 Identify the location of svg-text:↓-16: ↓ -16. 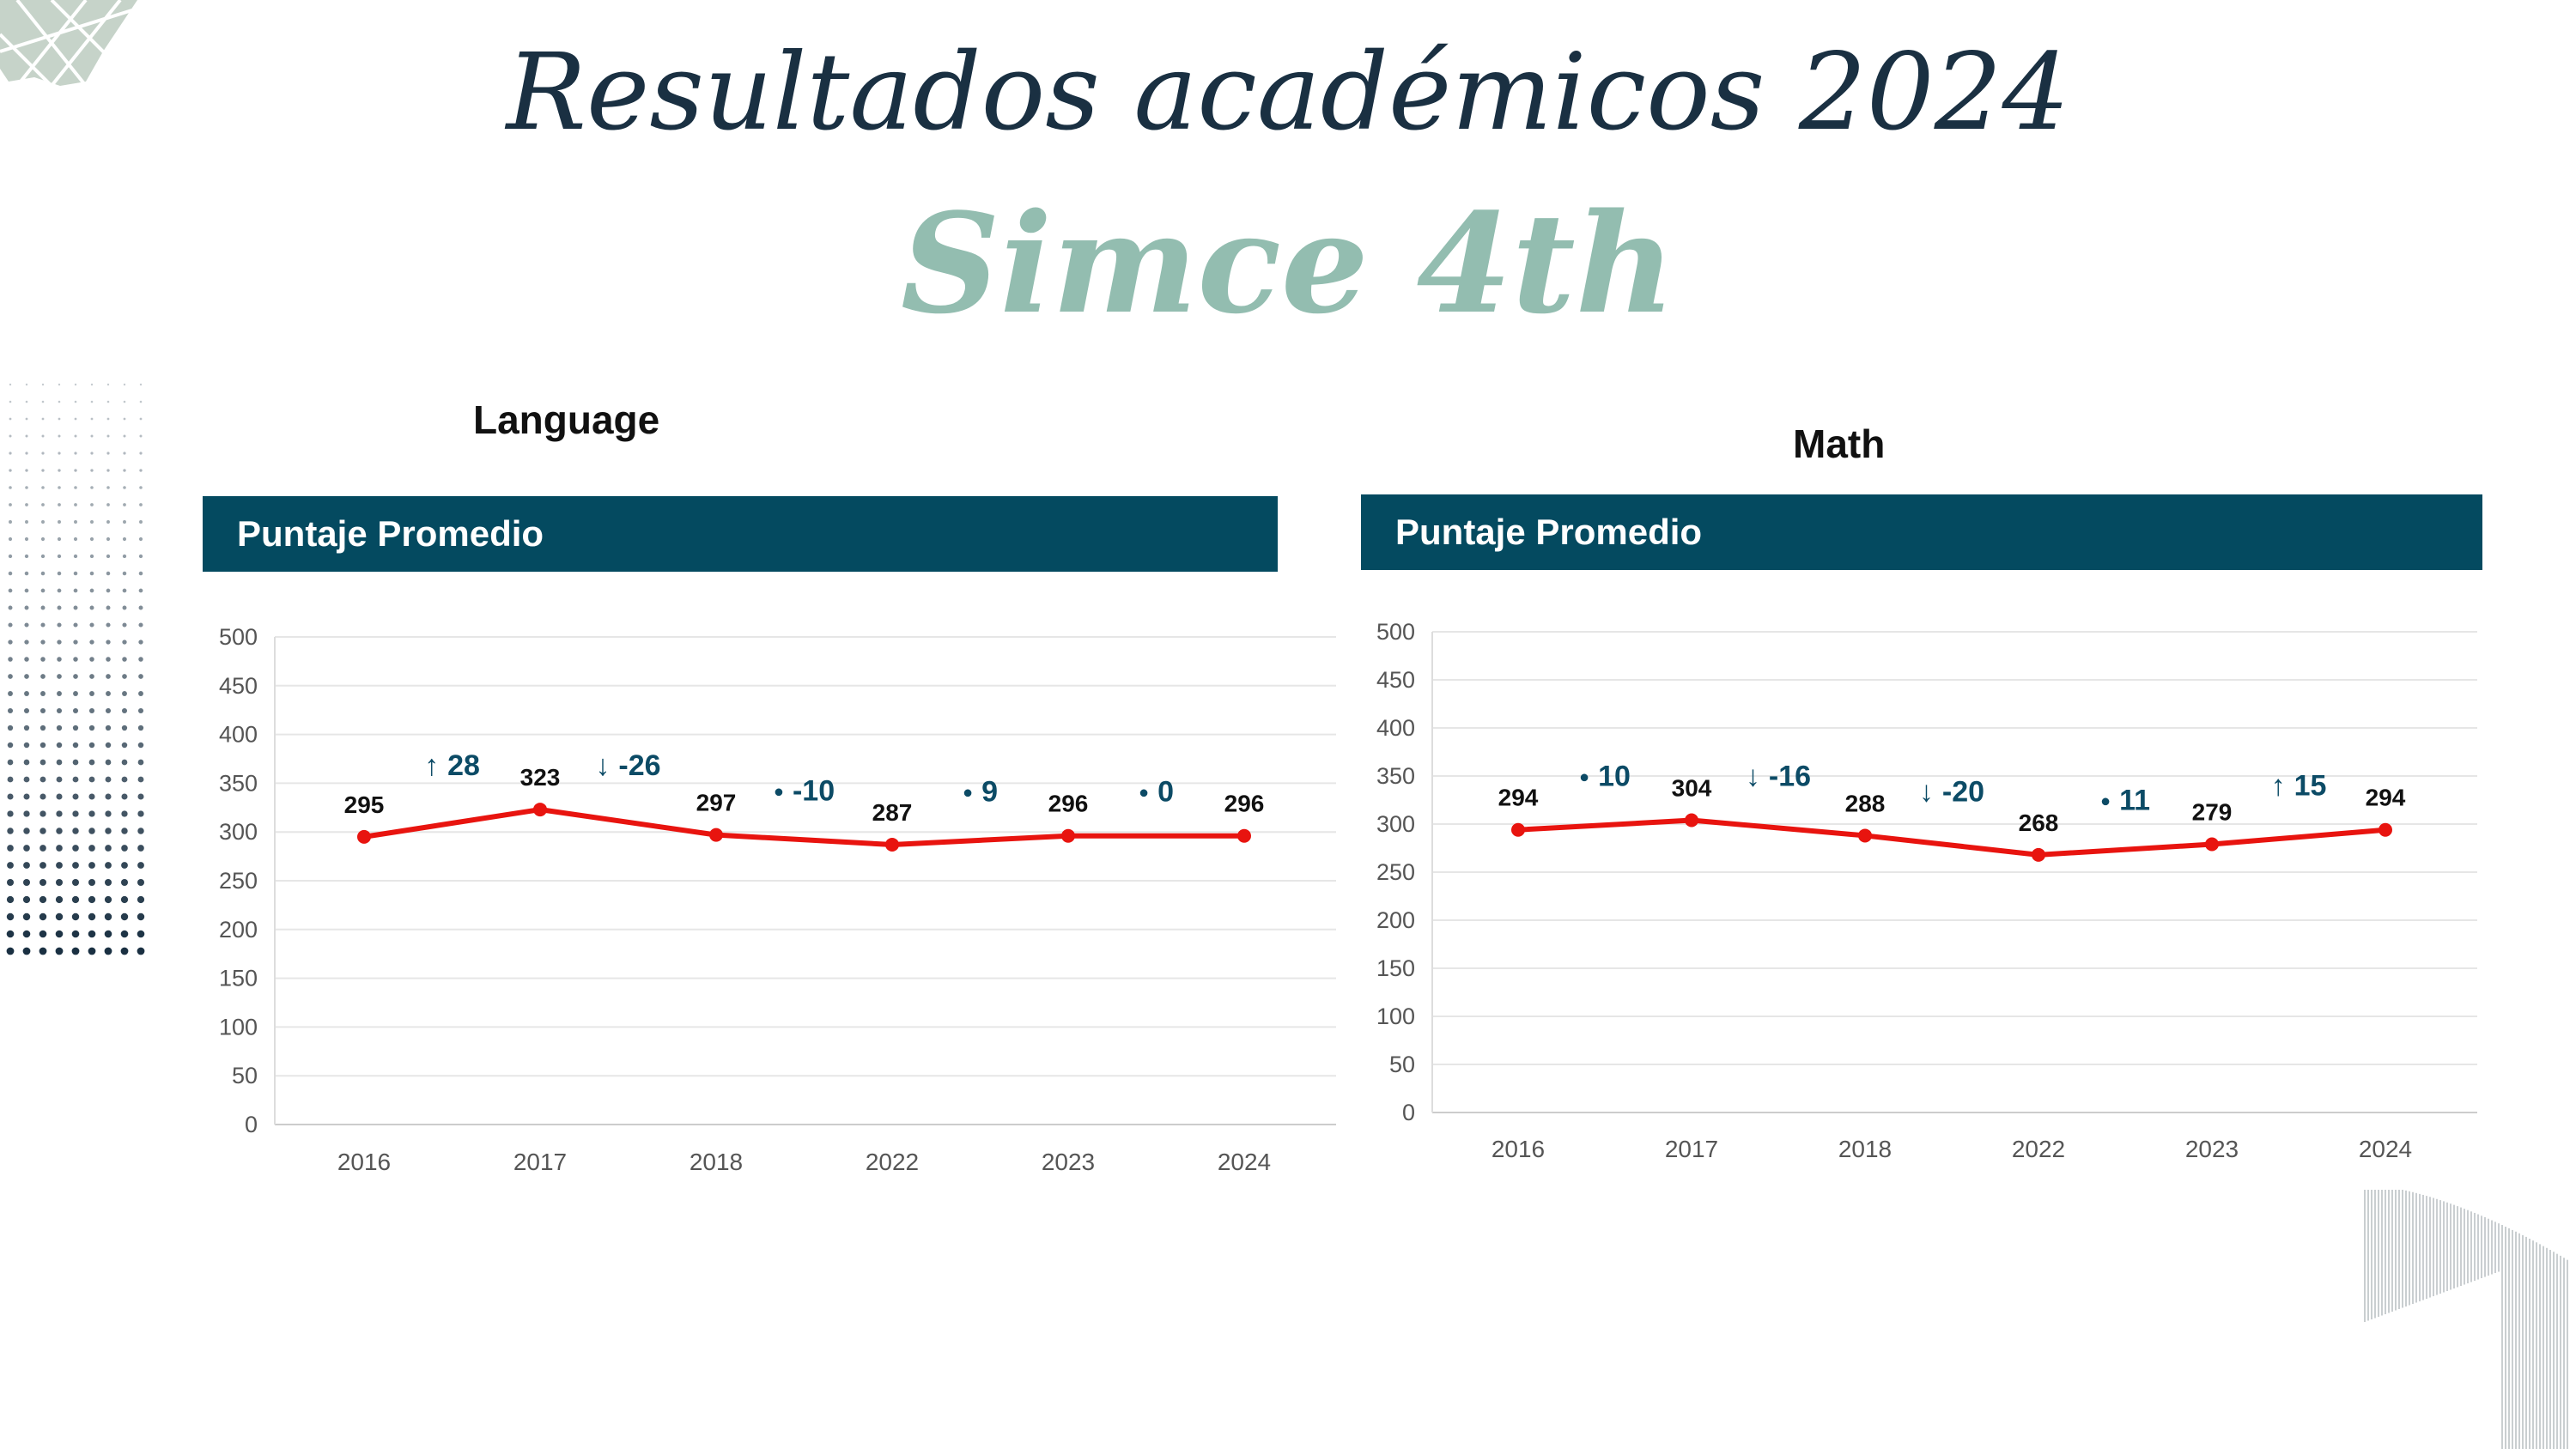
(1778, 777).